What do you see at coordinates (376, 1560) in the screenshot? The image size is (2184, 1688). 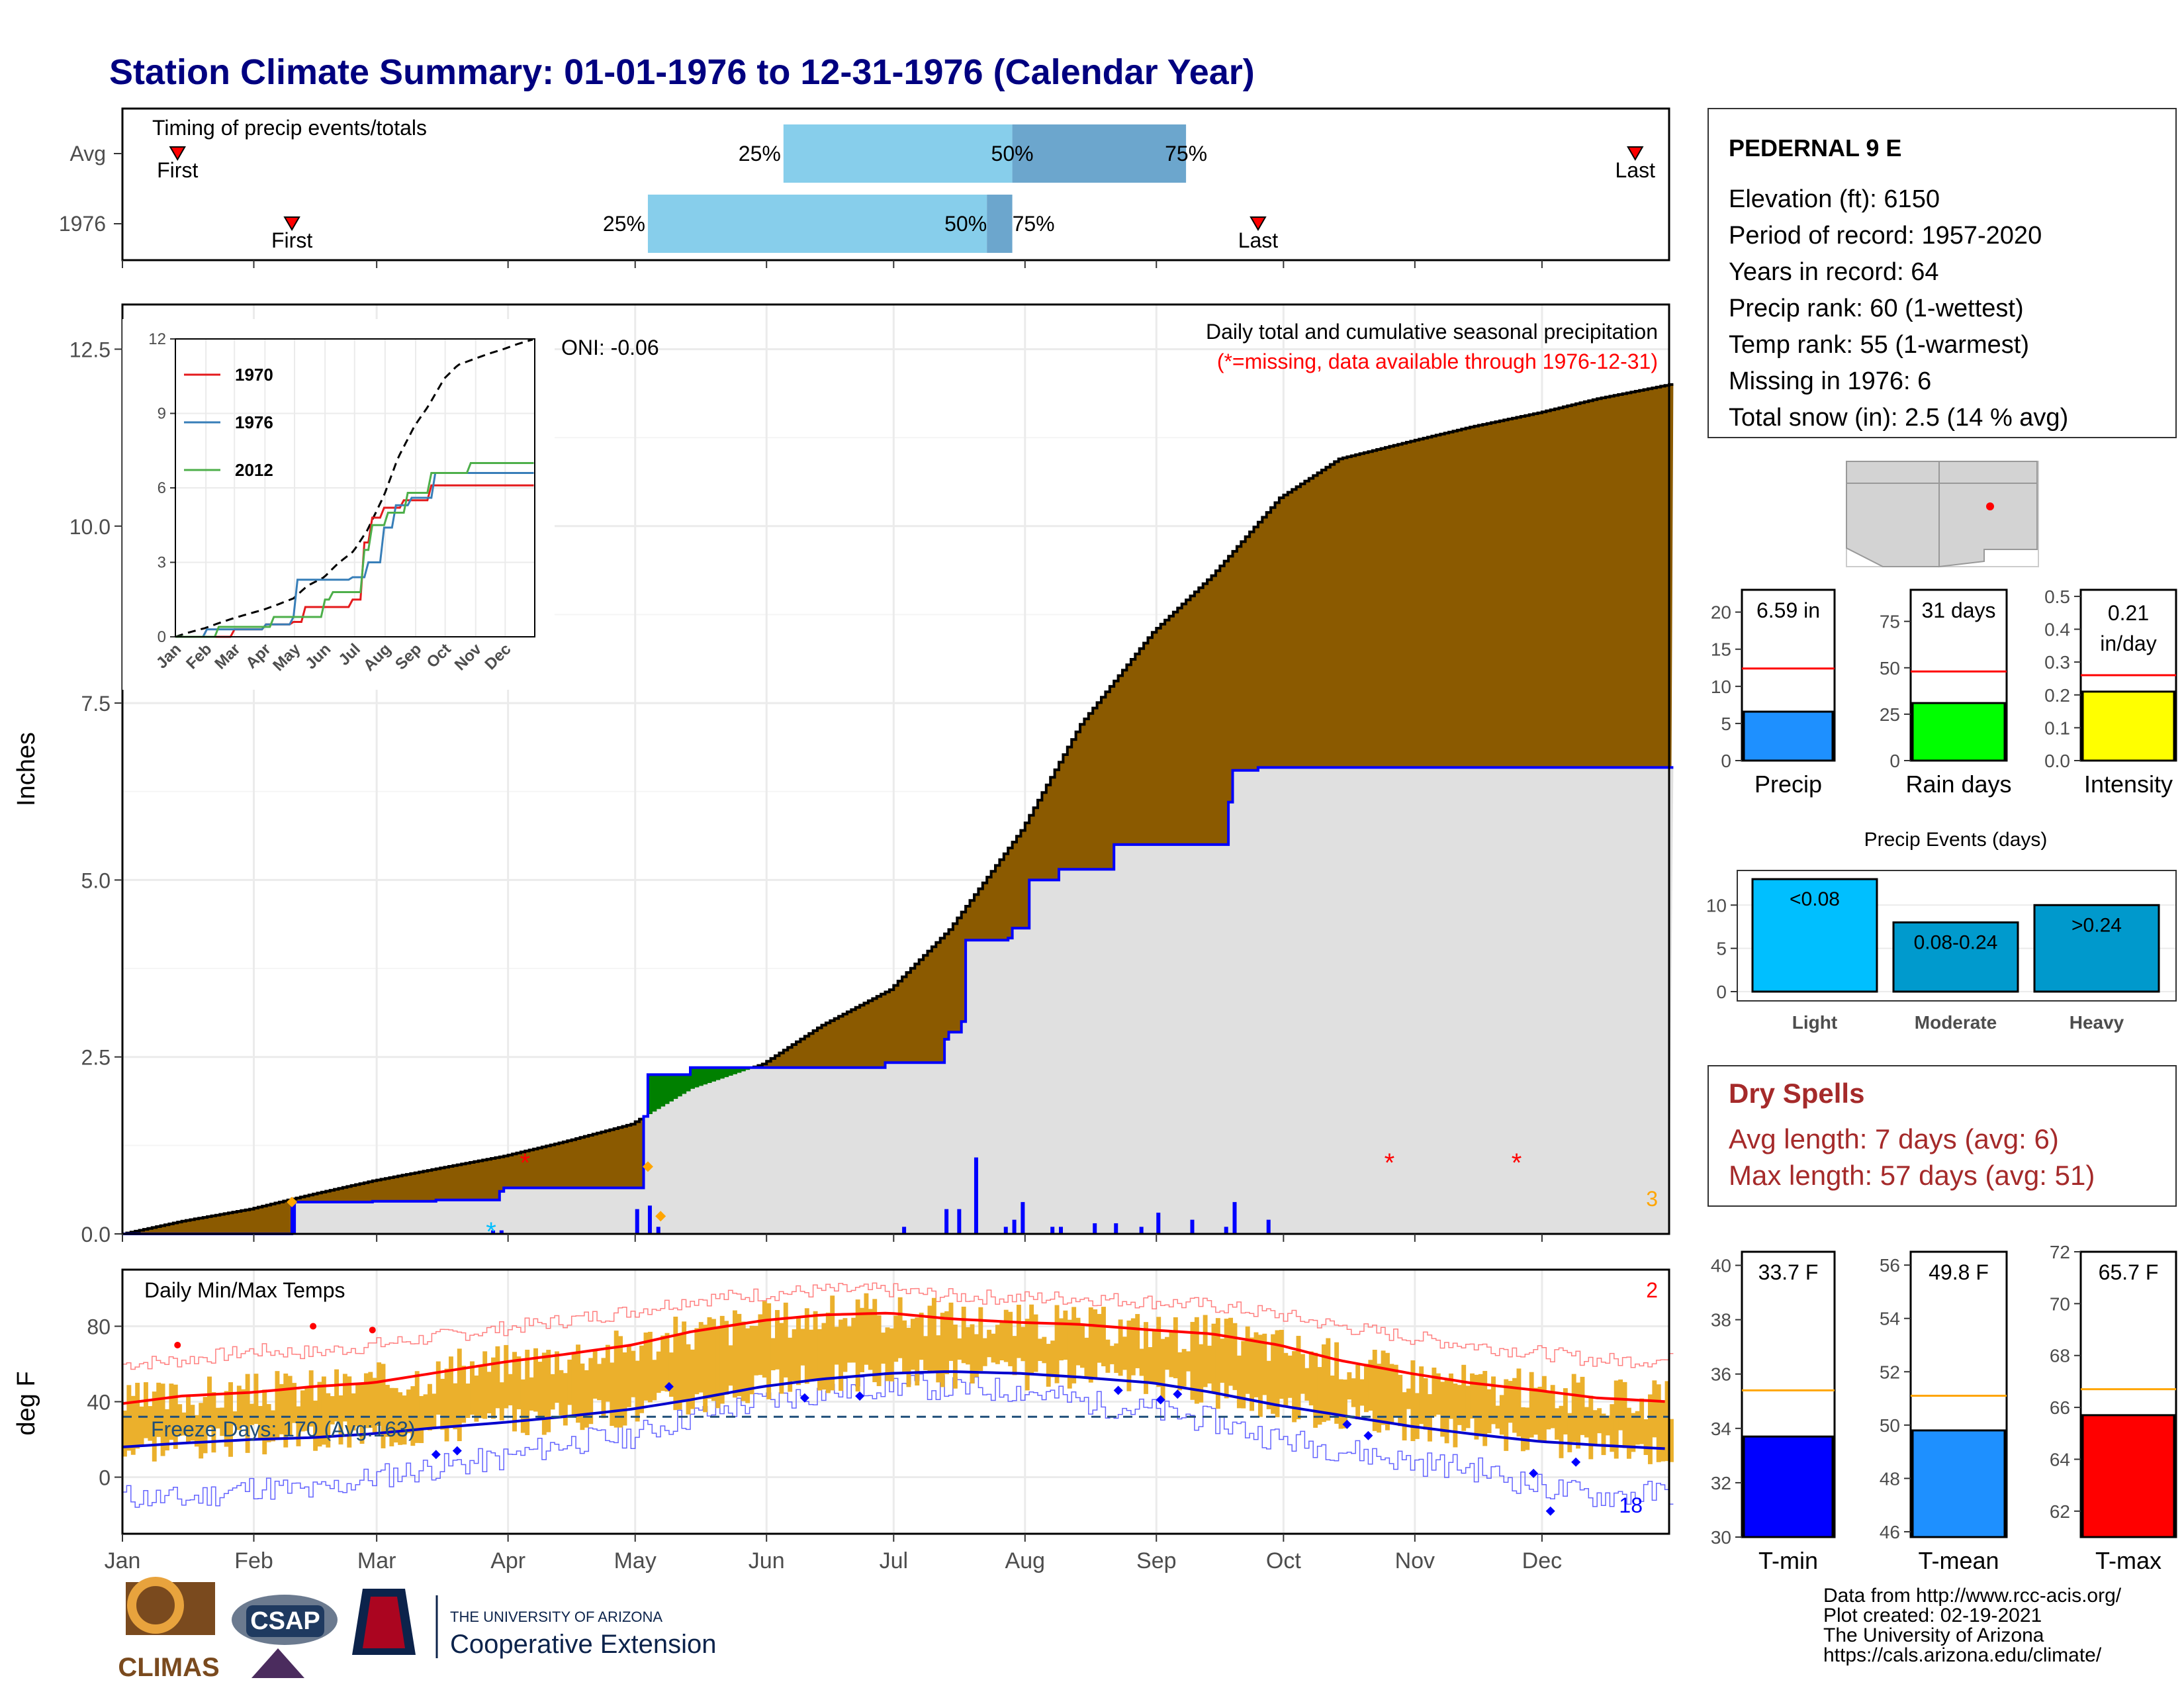 I see `month-axis-label: Mar` at bounding box center [376, 1560].